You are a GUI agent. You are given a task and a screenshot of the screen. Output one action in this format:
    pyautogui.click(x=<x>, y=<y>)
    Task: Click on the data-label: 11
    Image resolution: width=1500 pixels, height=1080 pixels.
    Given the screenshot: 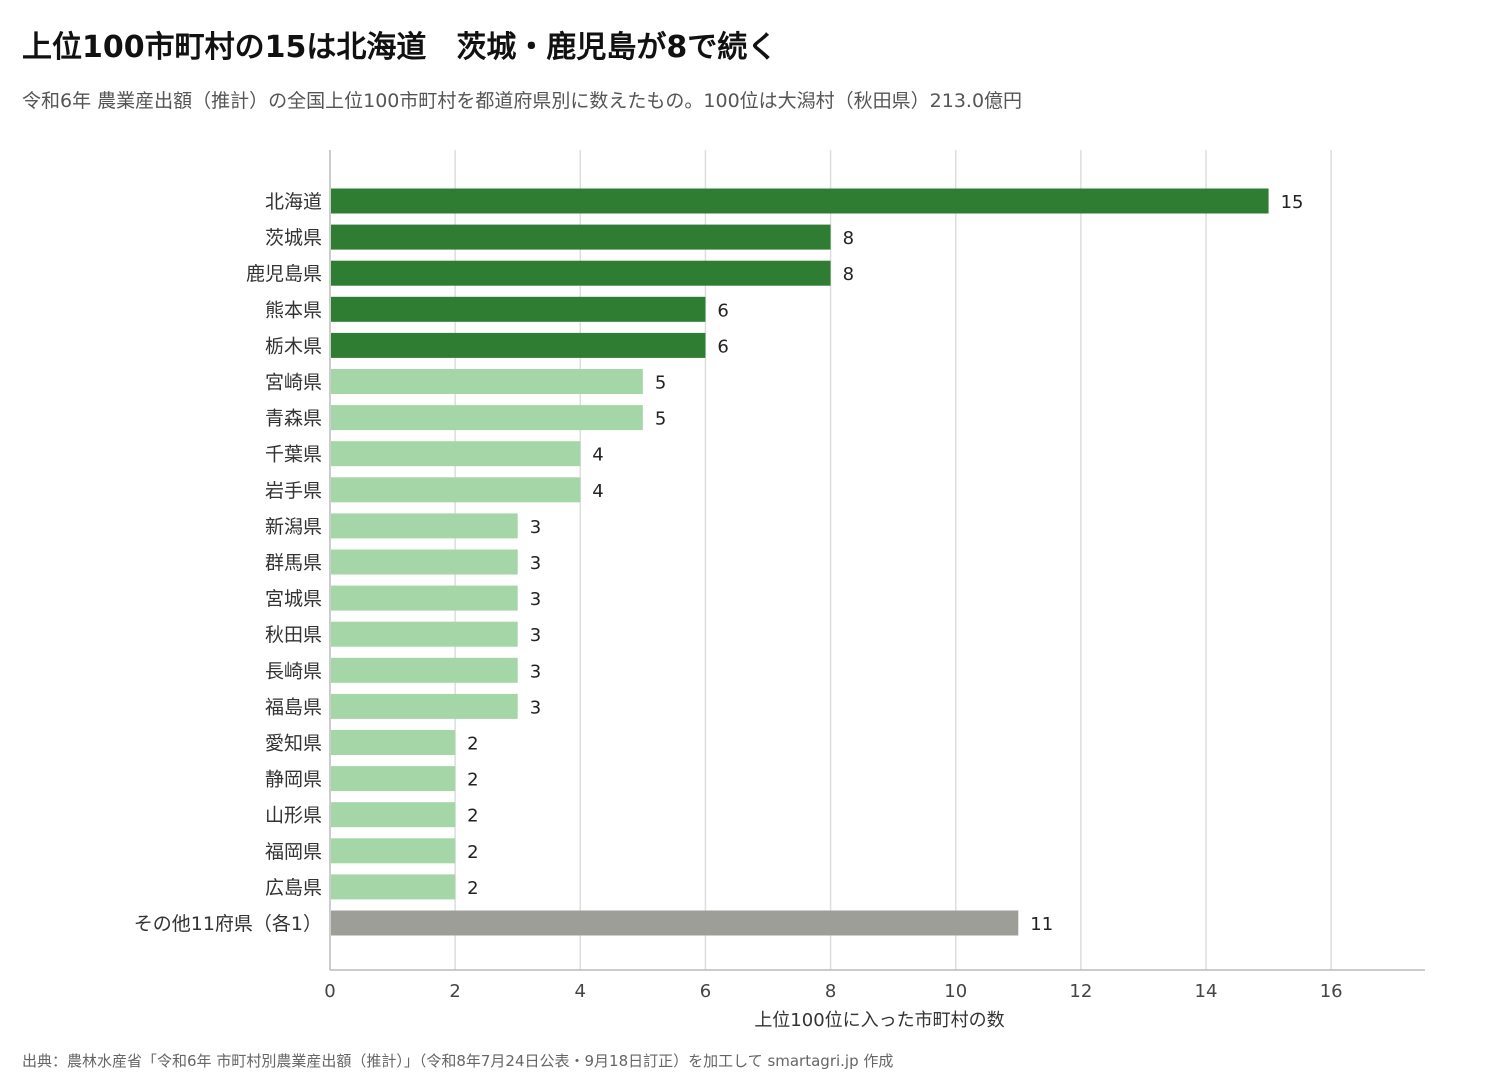 What is the action you would take?
    pyautogui.click(x=1041, y=924)
    